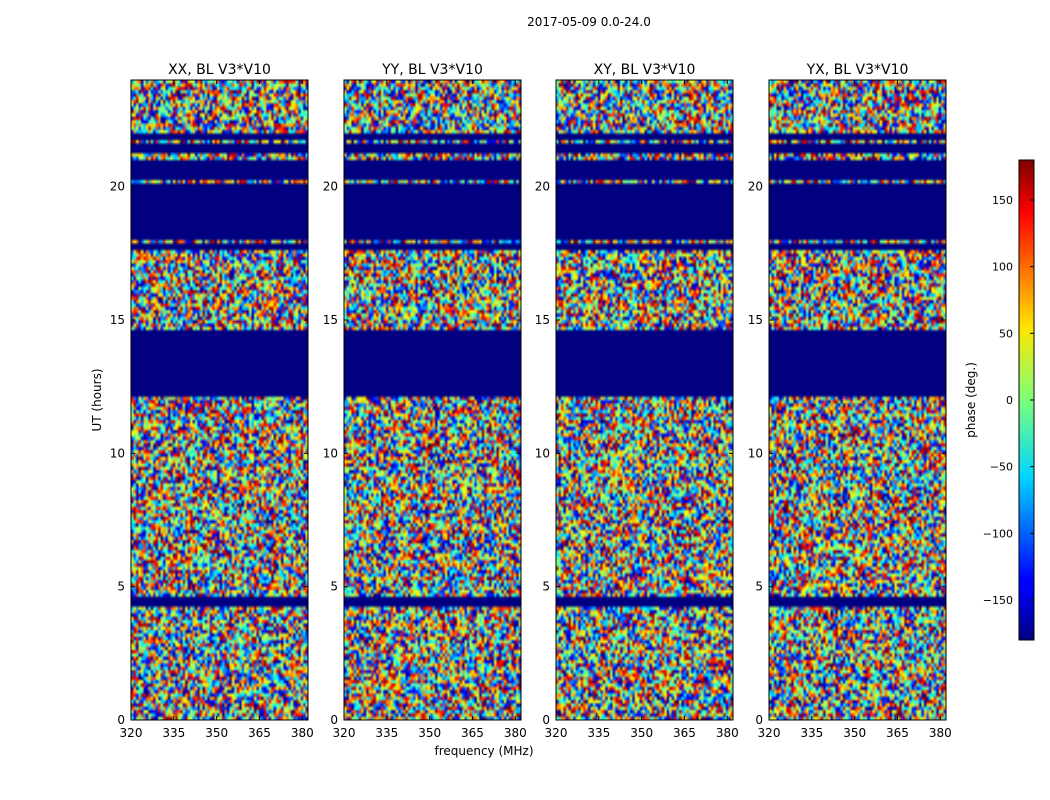 Image resolution: width=1050 pixels, height=800 pixels. Describe the element at coordinates (432, 70) in the screenshot. I see `panel-title: YY, BL V3*V10` at that location.